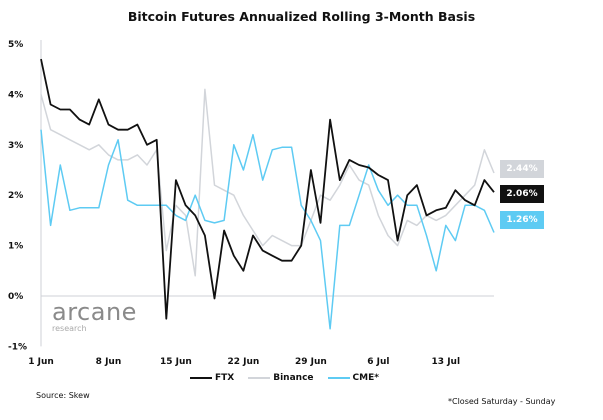 The width and height of the screenshot is (603, 420). I want to click on y-tick-label: 5%, so click(15, 45).